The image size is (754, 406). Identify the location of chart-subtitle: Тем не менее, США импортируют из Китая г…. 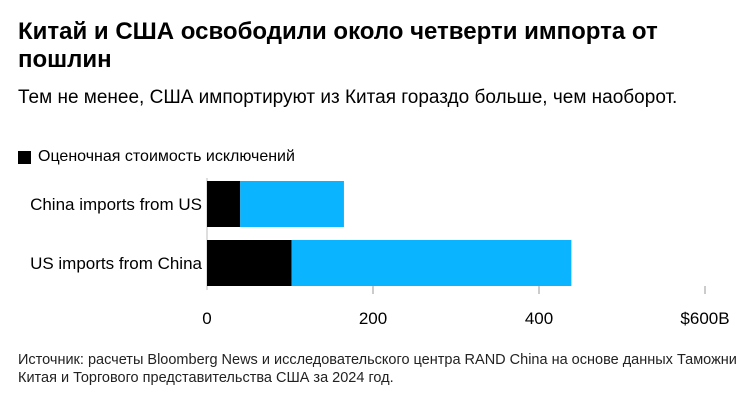
(348, 97).